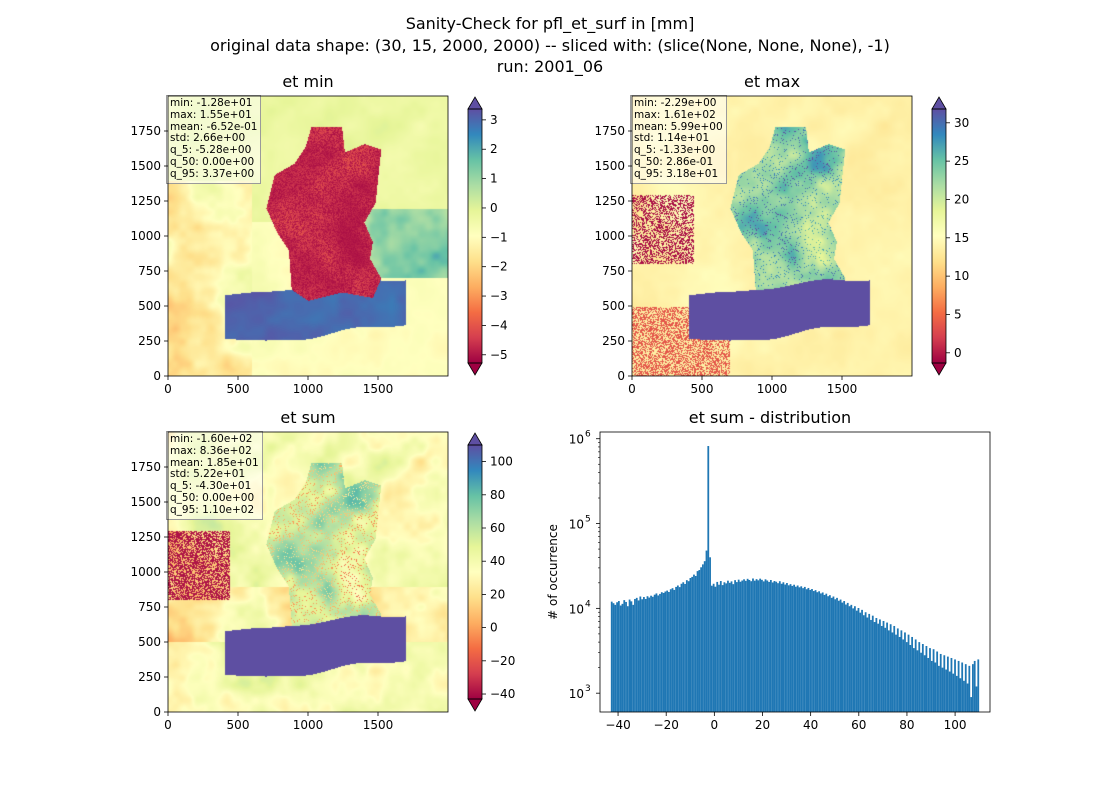  Describe the element at coordinates (553, 572) in the screenshot. I see `hist-y-axis-label: # of occurrence` at that location.